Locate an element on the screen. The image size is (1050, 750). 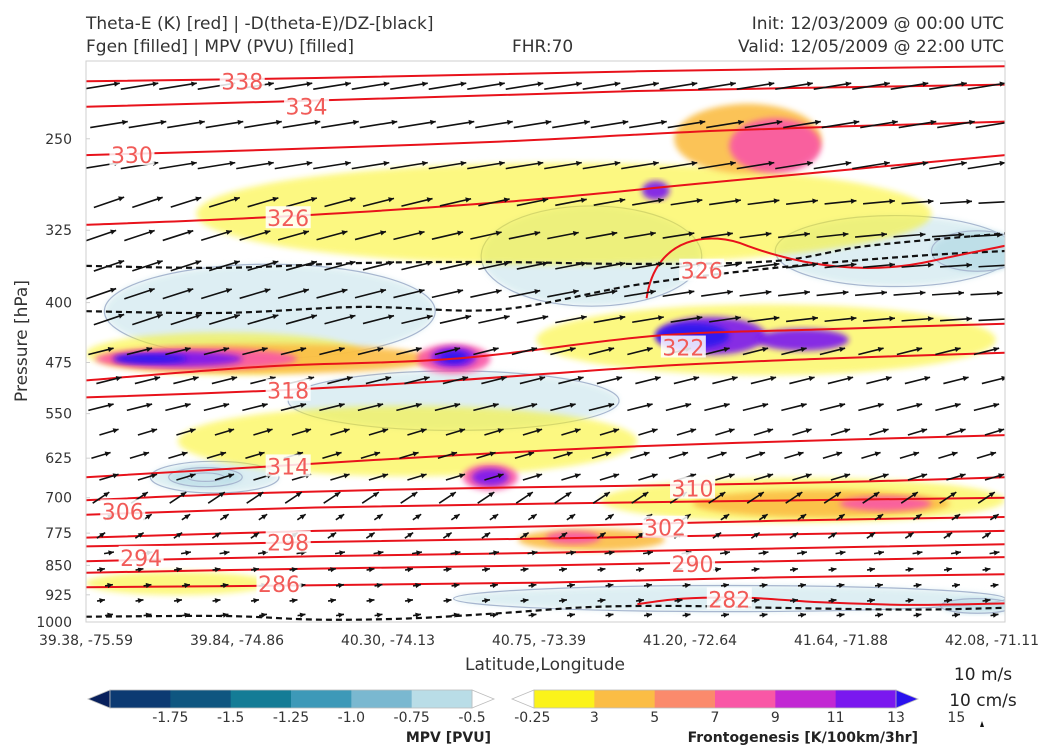
y-tick-label-550: 550 is located at coordinates (58, 415).